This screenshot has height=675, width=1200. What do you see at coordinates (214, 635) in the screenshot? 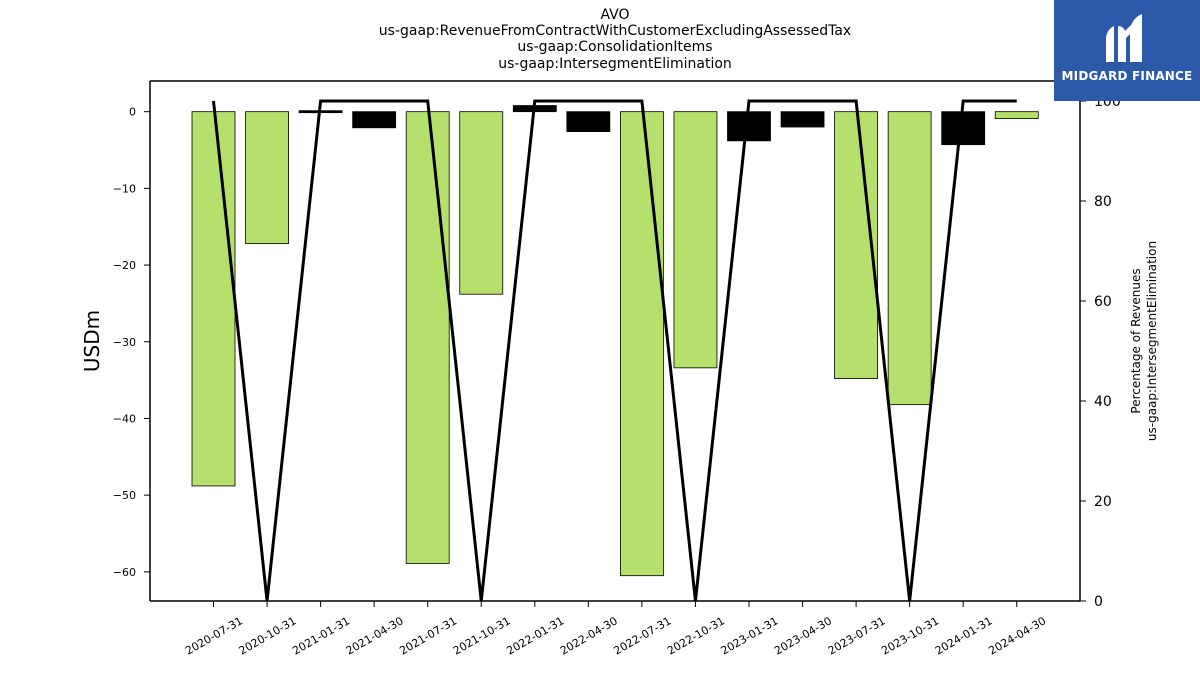
I see `x-tick-label: 2020-07-31` at bounding box center [214, 635].